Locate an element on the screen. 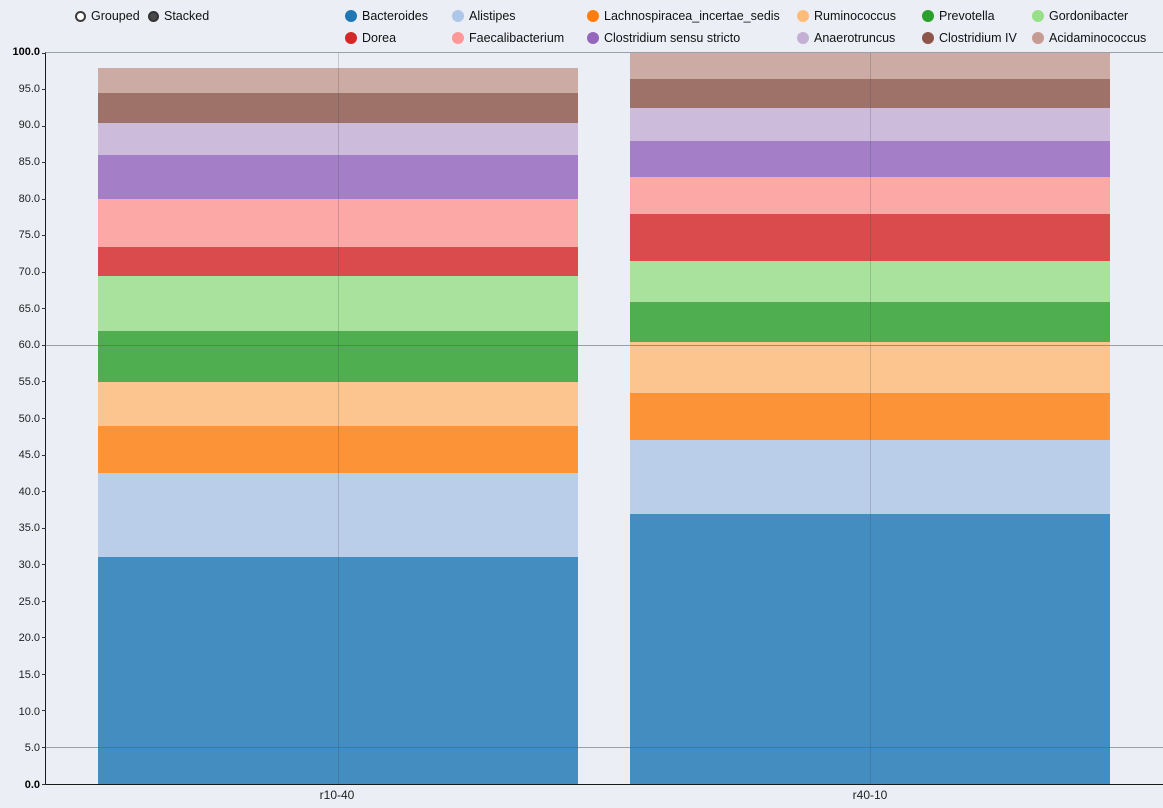  y-tick-label: 55.0 is located at coordinates (29, 381).